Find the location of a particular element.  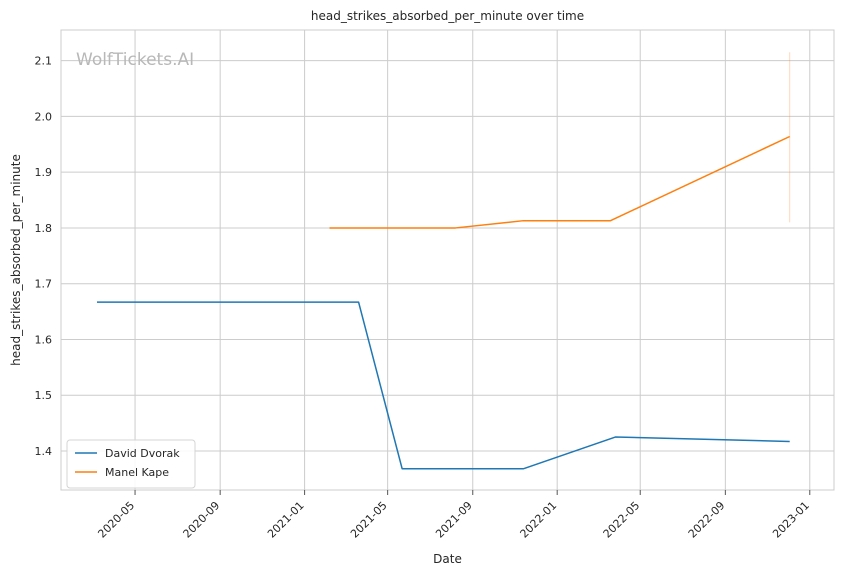

legend: David Dvorak Manel Kape is located at coordinates (131, 464).